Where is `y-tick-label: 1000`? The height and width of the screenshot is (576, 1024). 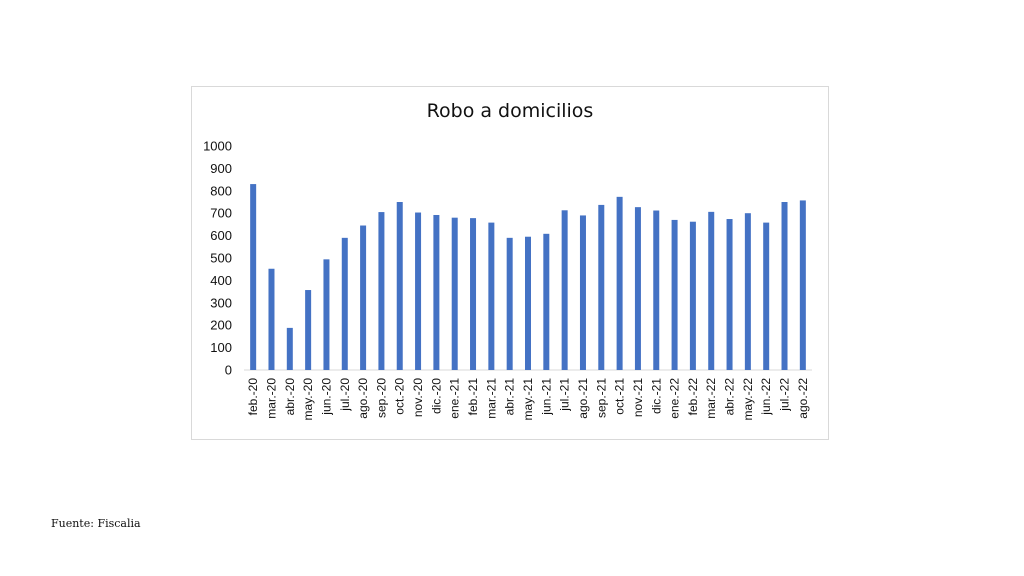
y-tick-label: 1000 is located at coordinates (217, 146).